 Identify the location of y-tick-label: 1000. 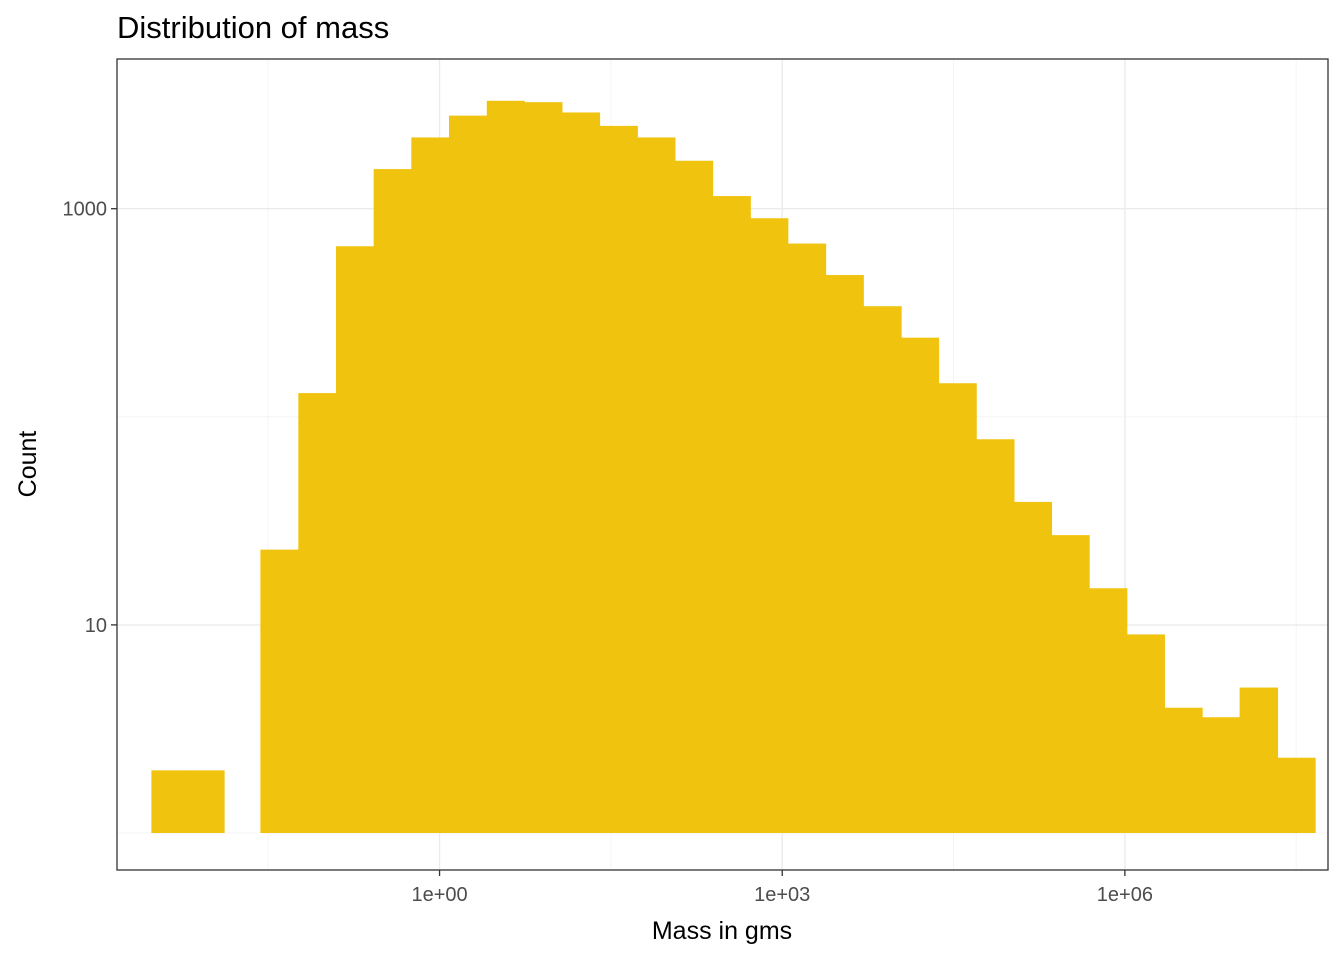
(85, 210).